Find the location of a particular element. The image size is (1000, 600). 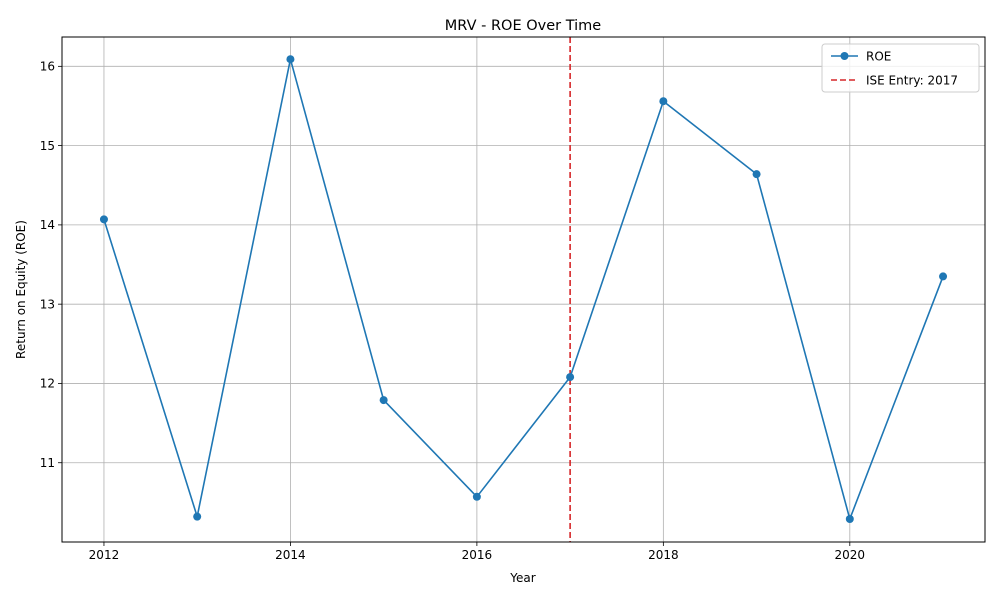

x-tick-label: 2018 is located at coordinates (663, 555).